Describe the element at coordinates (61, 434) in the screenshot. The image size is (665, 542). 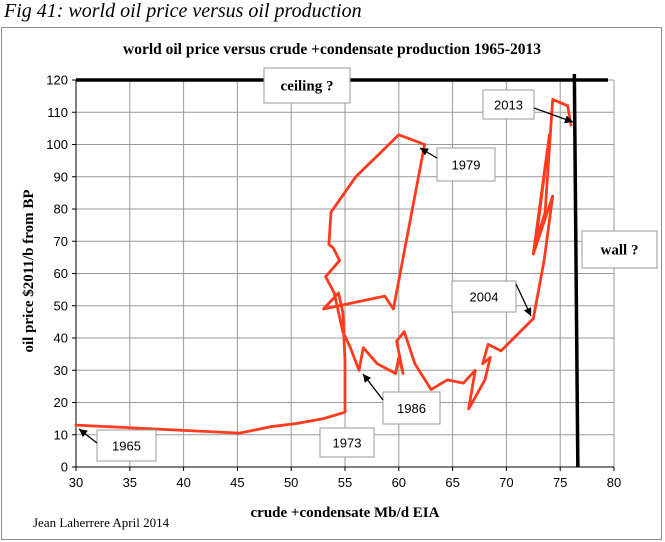
I see `y-tick-label: 10` at that location.